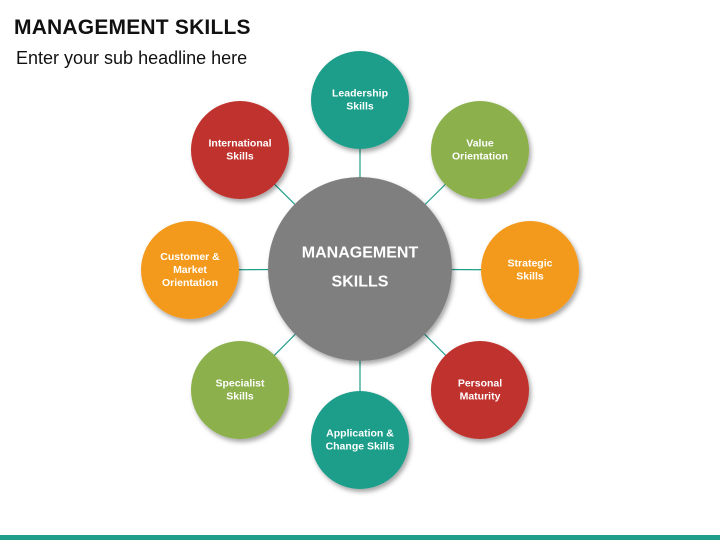 Image resolution: width=720 pixels, height=540 pixels. What do you see at coordinates (530, 276) in the screenshot?
I see `skill-node-strategic-label-line: Skills` at bounding box center [530, 276].